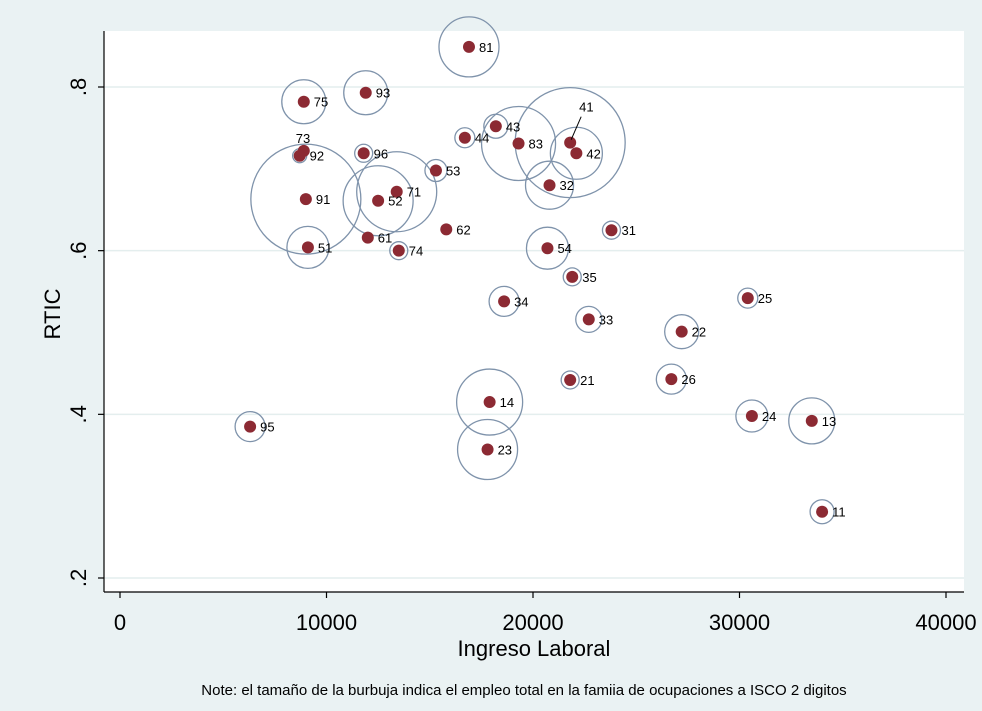 This screenshot has height=711, width=982. What do you see at coordinates (586, 107) in the screenshot?
I see `point-label-41: 41` at bounding box center [586, 107].